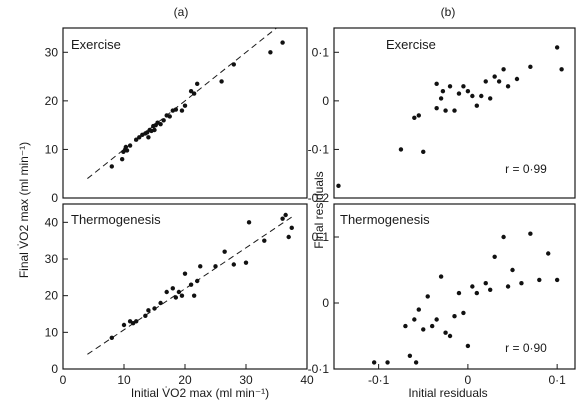 Image resolution: width=581 pixels, height=404 pixels. I want to click on y-tick-label: -0·2, so click(319, 198).